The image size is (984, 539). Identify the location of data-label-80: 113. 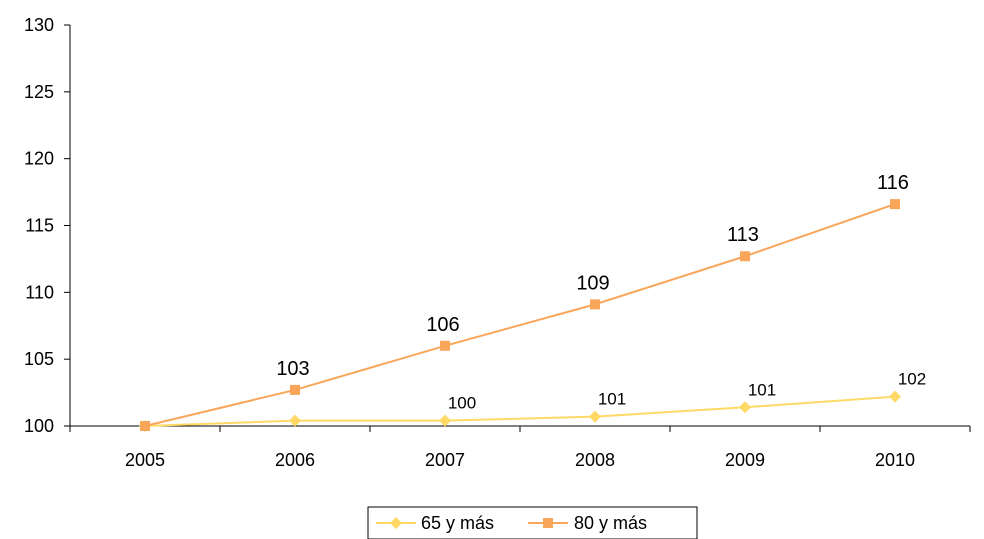
(743, 235).